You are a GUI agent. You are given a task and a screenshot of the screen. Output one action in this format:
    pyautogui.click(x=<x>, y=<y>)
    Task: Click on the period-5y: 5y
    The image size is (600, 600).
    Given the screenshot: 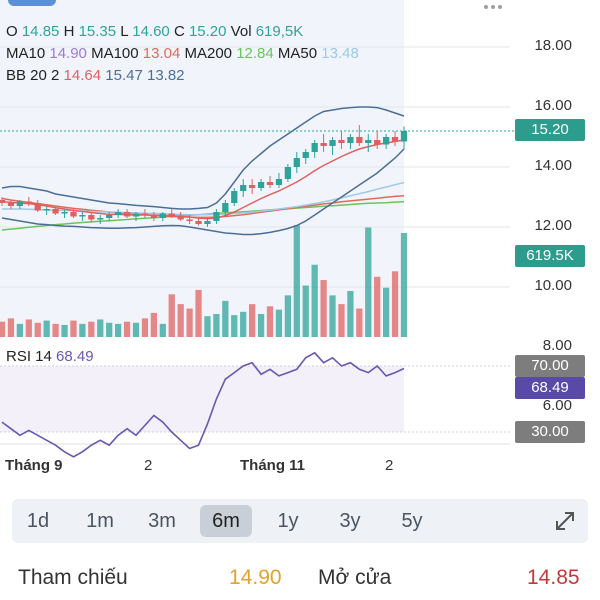 What is the action you would take?
    pyautogui.click(x=412, y=521)
    